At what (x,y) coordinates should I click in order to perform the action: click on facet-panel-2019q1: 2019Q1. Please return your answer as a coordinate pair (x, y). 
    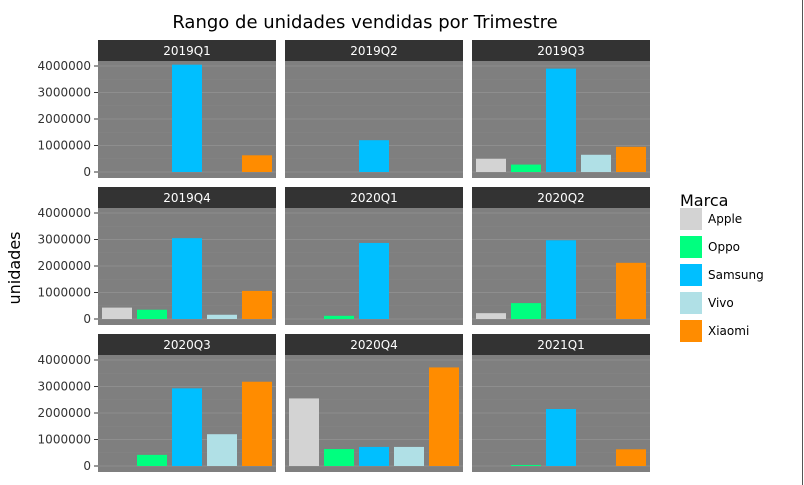
    Looking at the image, I should click on (187, 109).